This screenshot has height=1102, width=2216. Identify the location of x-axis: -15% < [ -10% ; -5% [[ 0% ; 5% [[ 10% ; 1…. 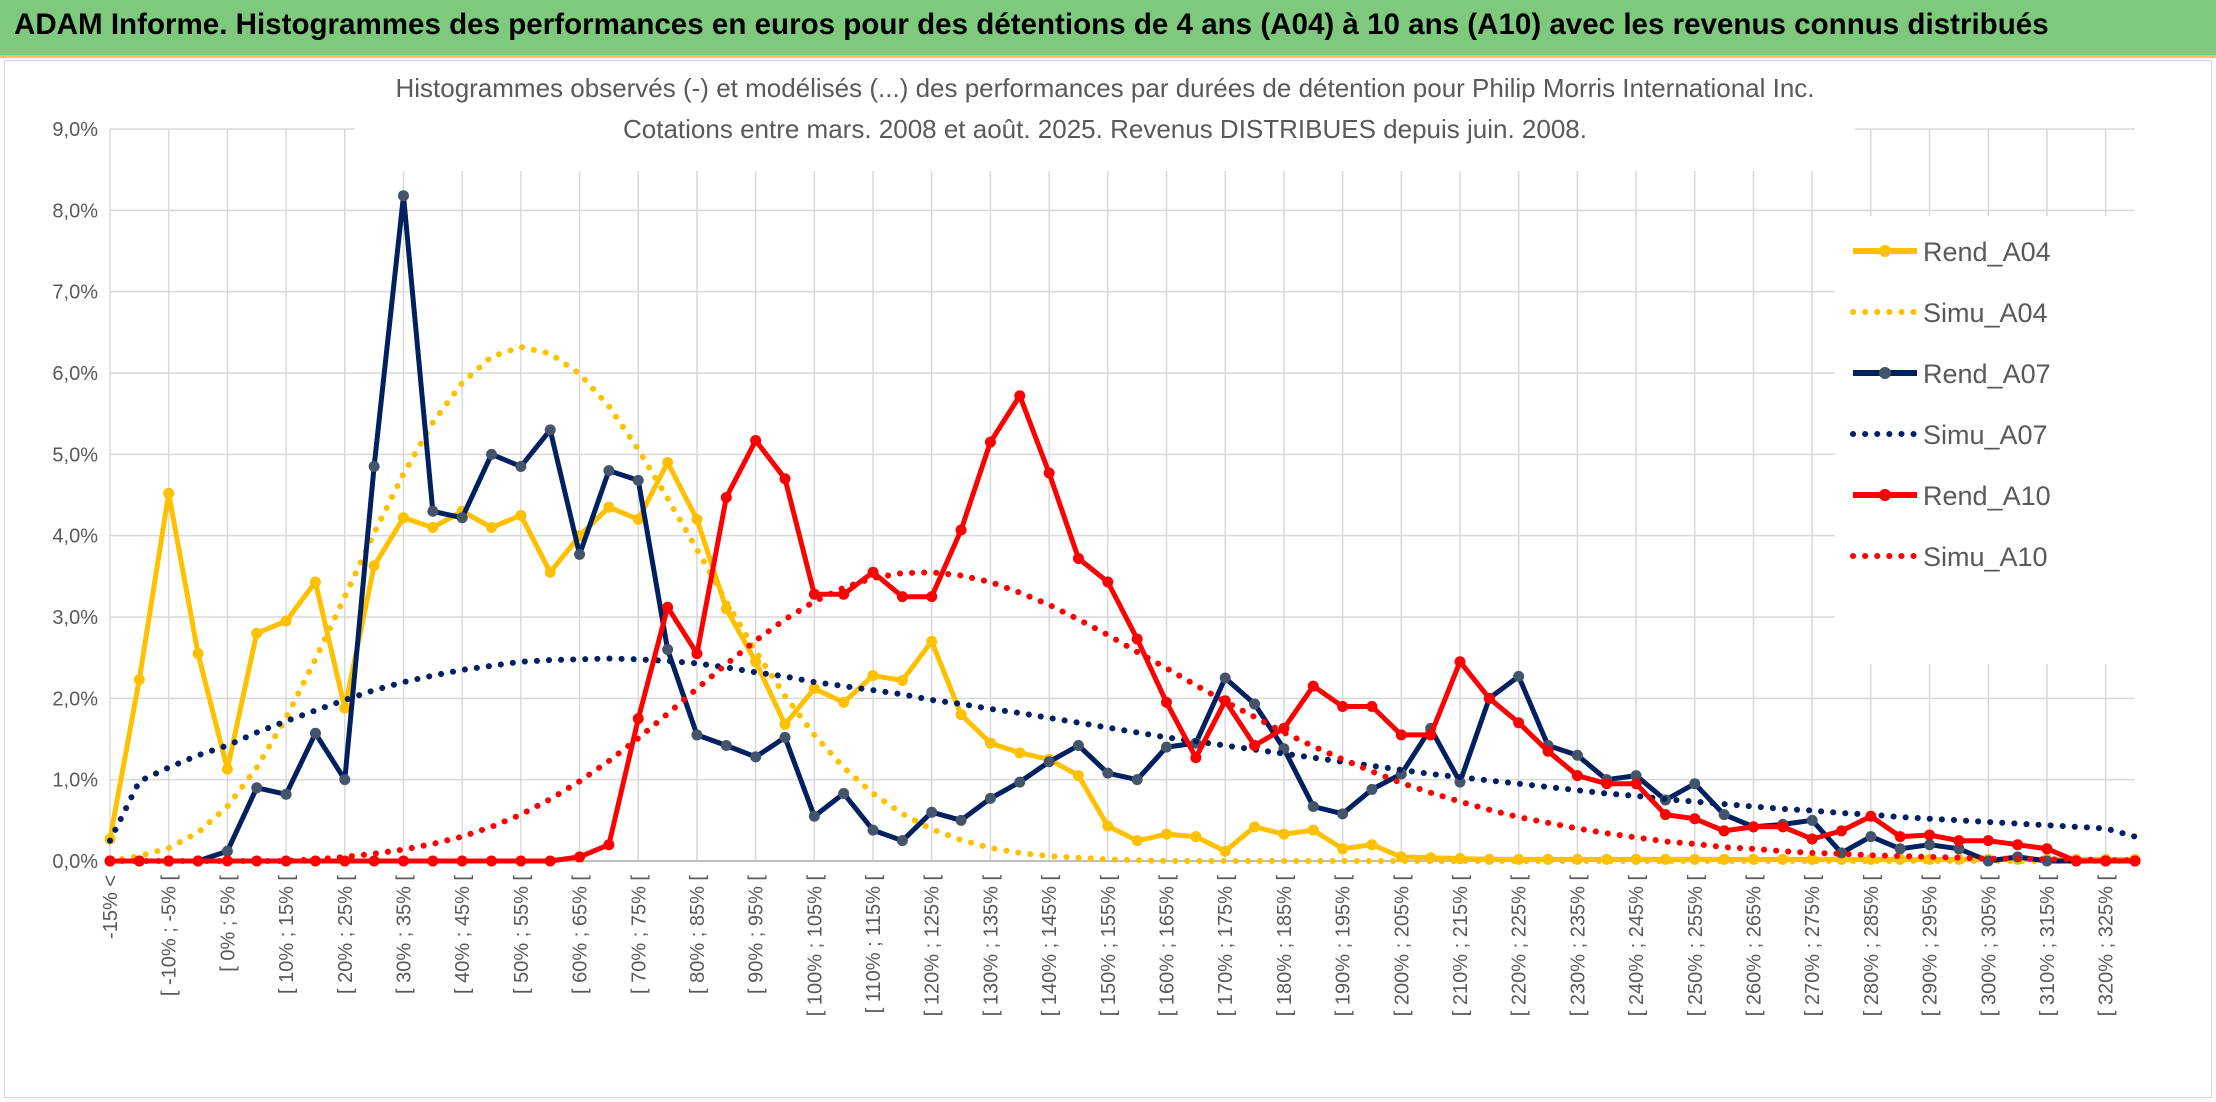
(1117, 938).